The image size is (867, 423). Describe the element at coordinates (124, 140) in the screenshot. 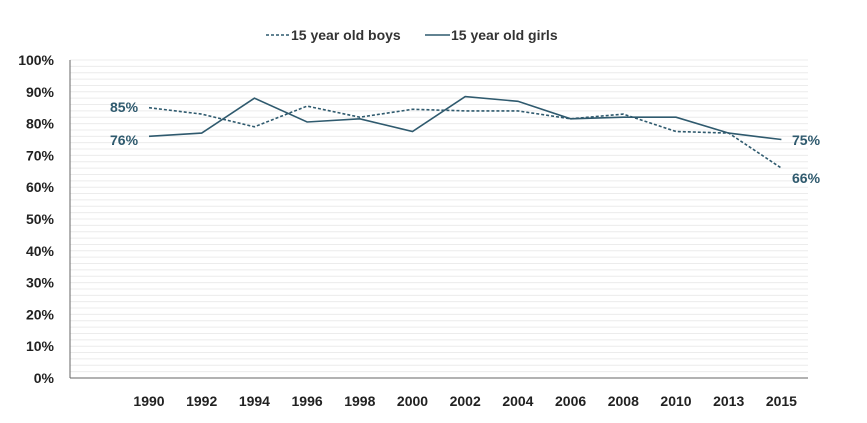

I see `data-label-girls-start: 76%` at that location.